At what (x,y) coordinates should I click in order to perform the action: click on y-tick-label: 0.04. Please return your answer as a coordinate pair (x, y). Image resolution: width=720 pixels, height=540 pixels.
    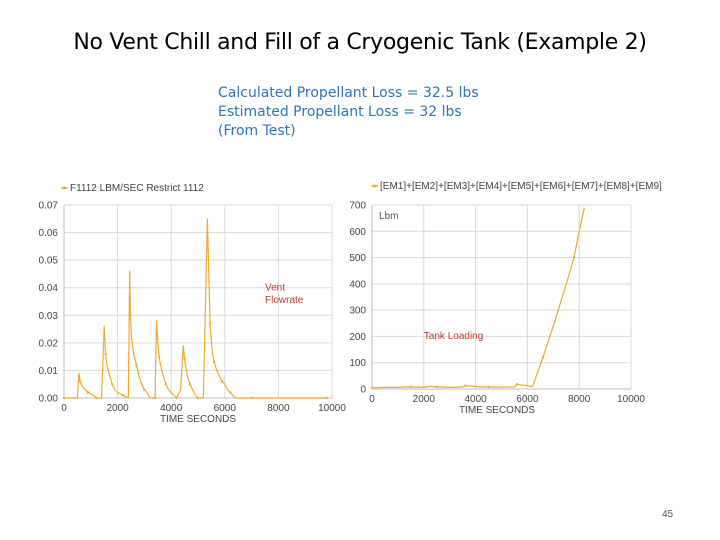
    Looking at the image, I should click on (49, 288).